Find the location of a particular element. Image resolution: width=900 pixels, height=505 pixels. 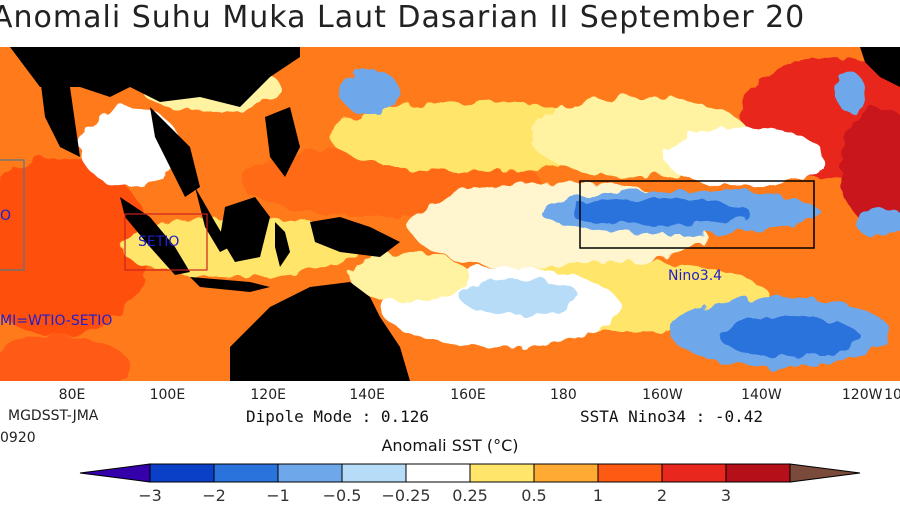

setio-box is located at coordinates (166, 242).